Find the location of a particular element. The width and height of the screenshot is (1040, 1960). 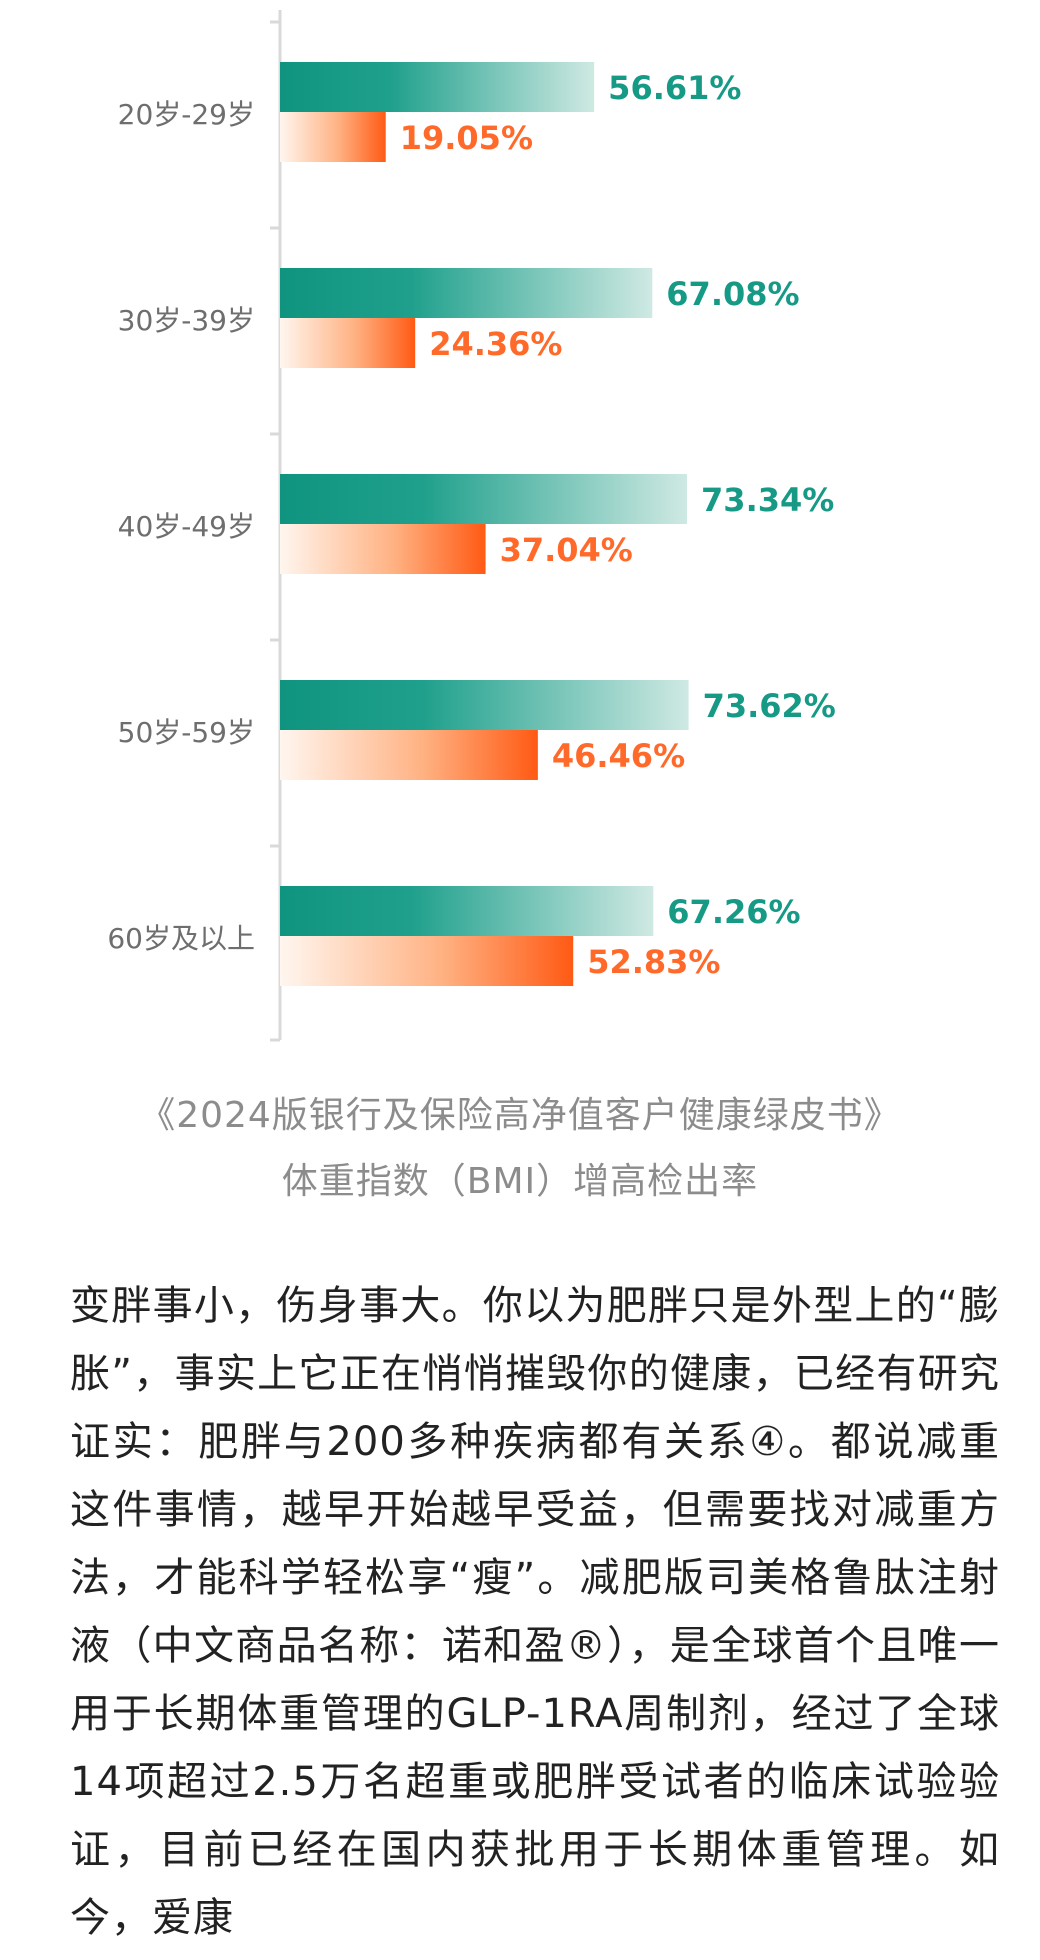

data-label: 19.05% is located at coordinates (466, 138).